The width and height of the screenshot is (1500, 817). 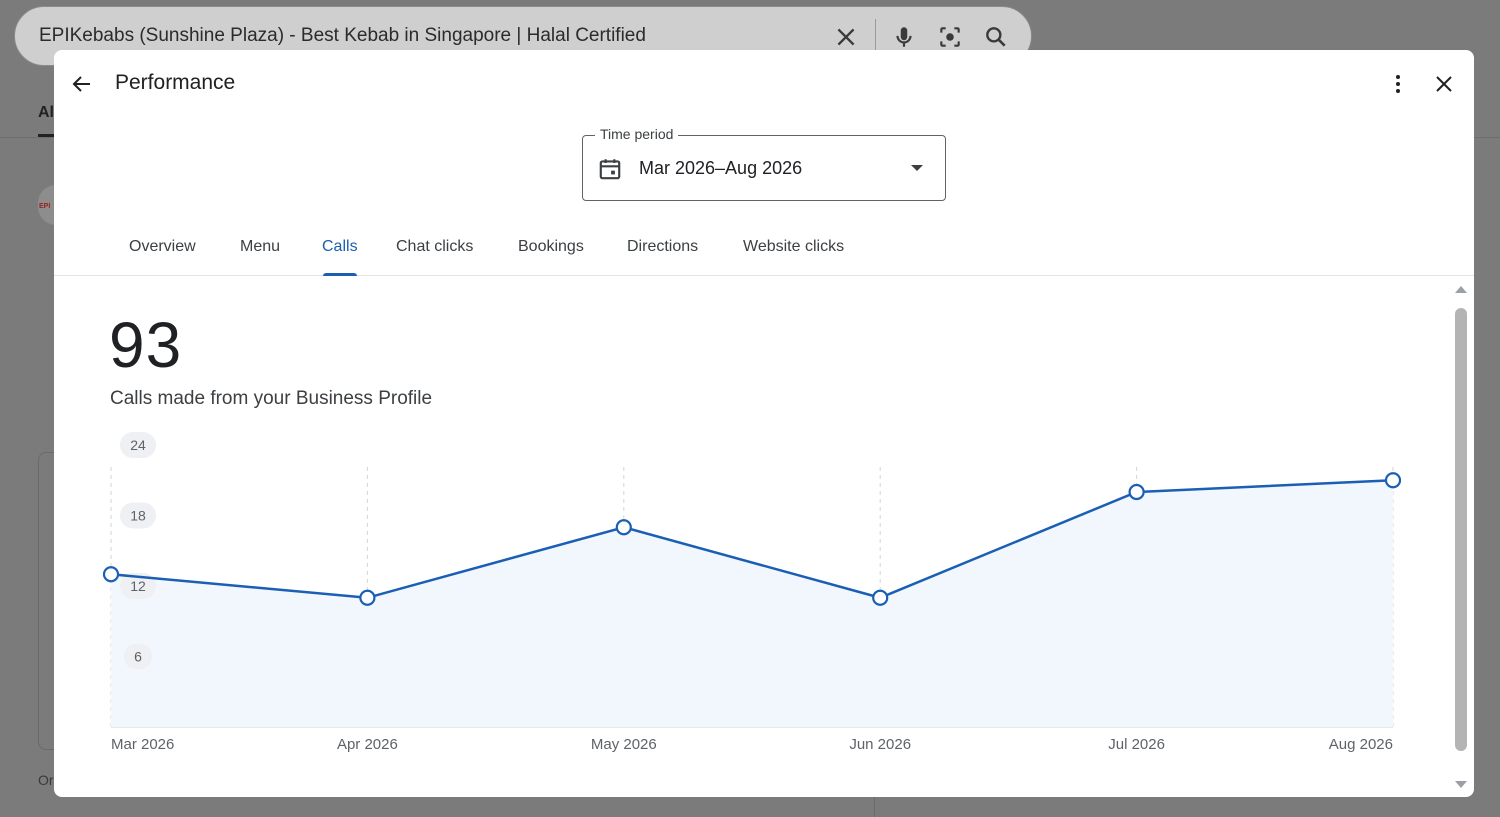 What do you see at coordinates (146, 345) in the screenshot?
I see `metric-total: 93` at bounding box center [146, 345].